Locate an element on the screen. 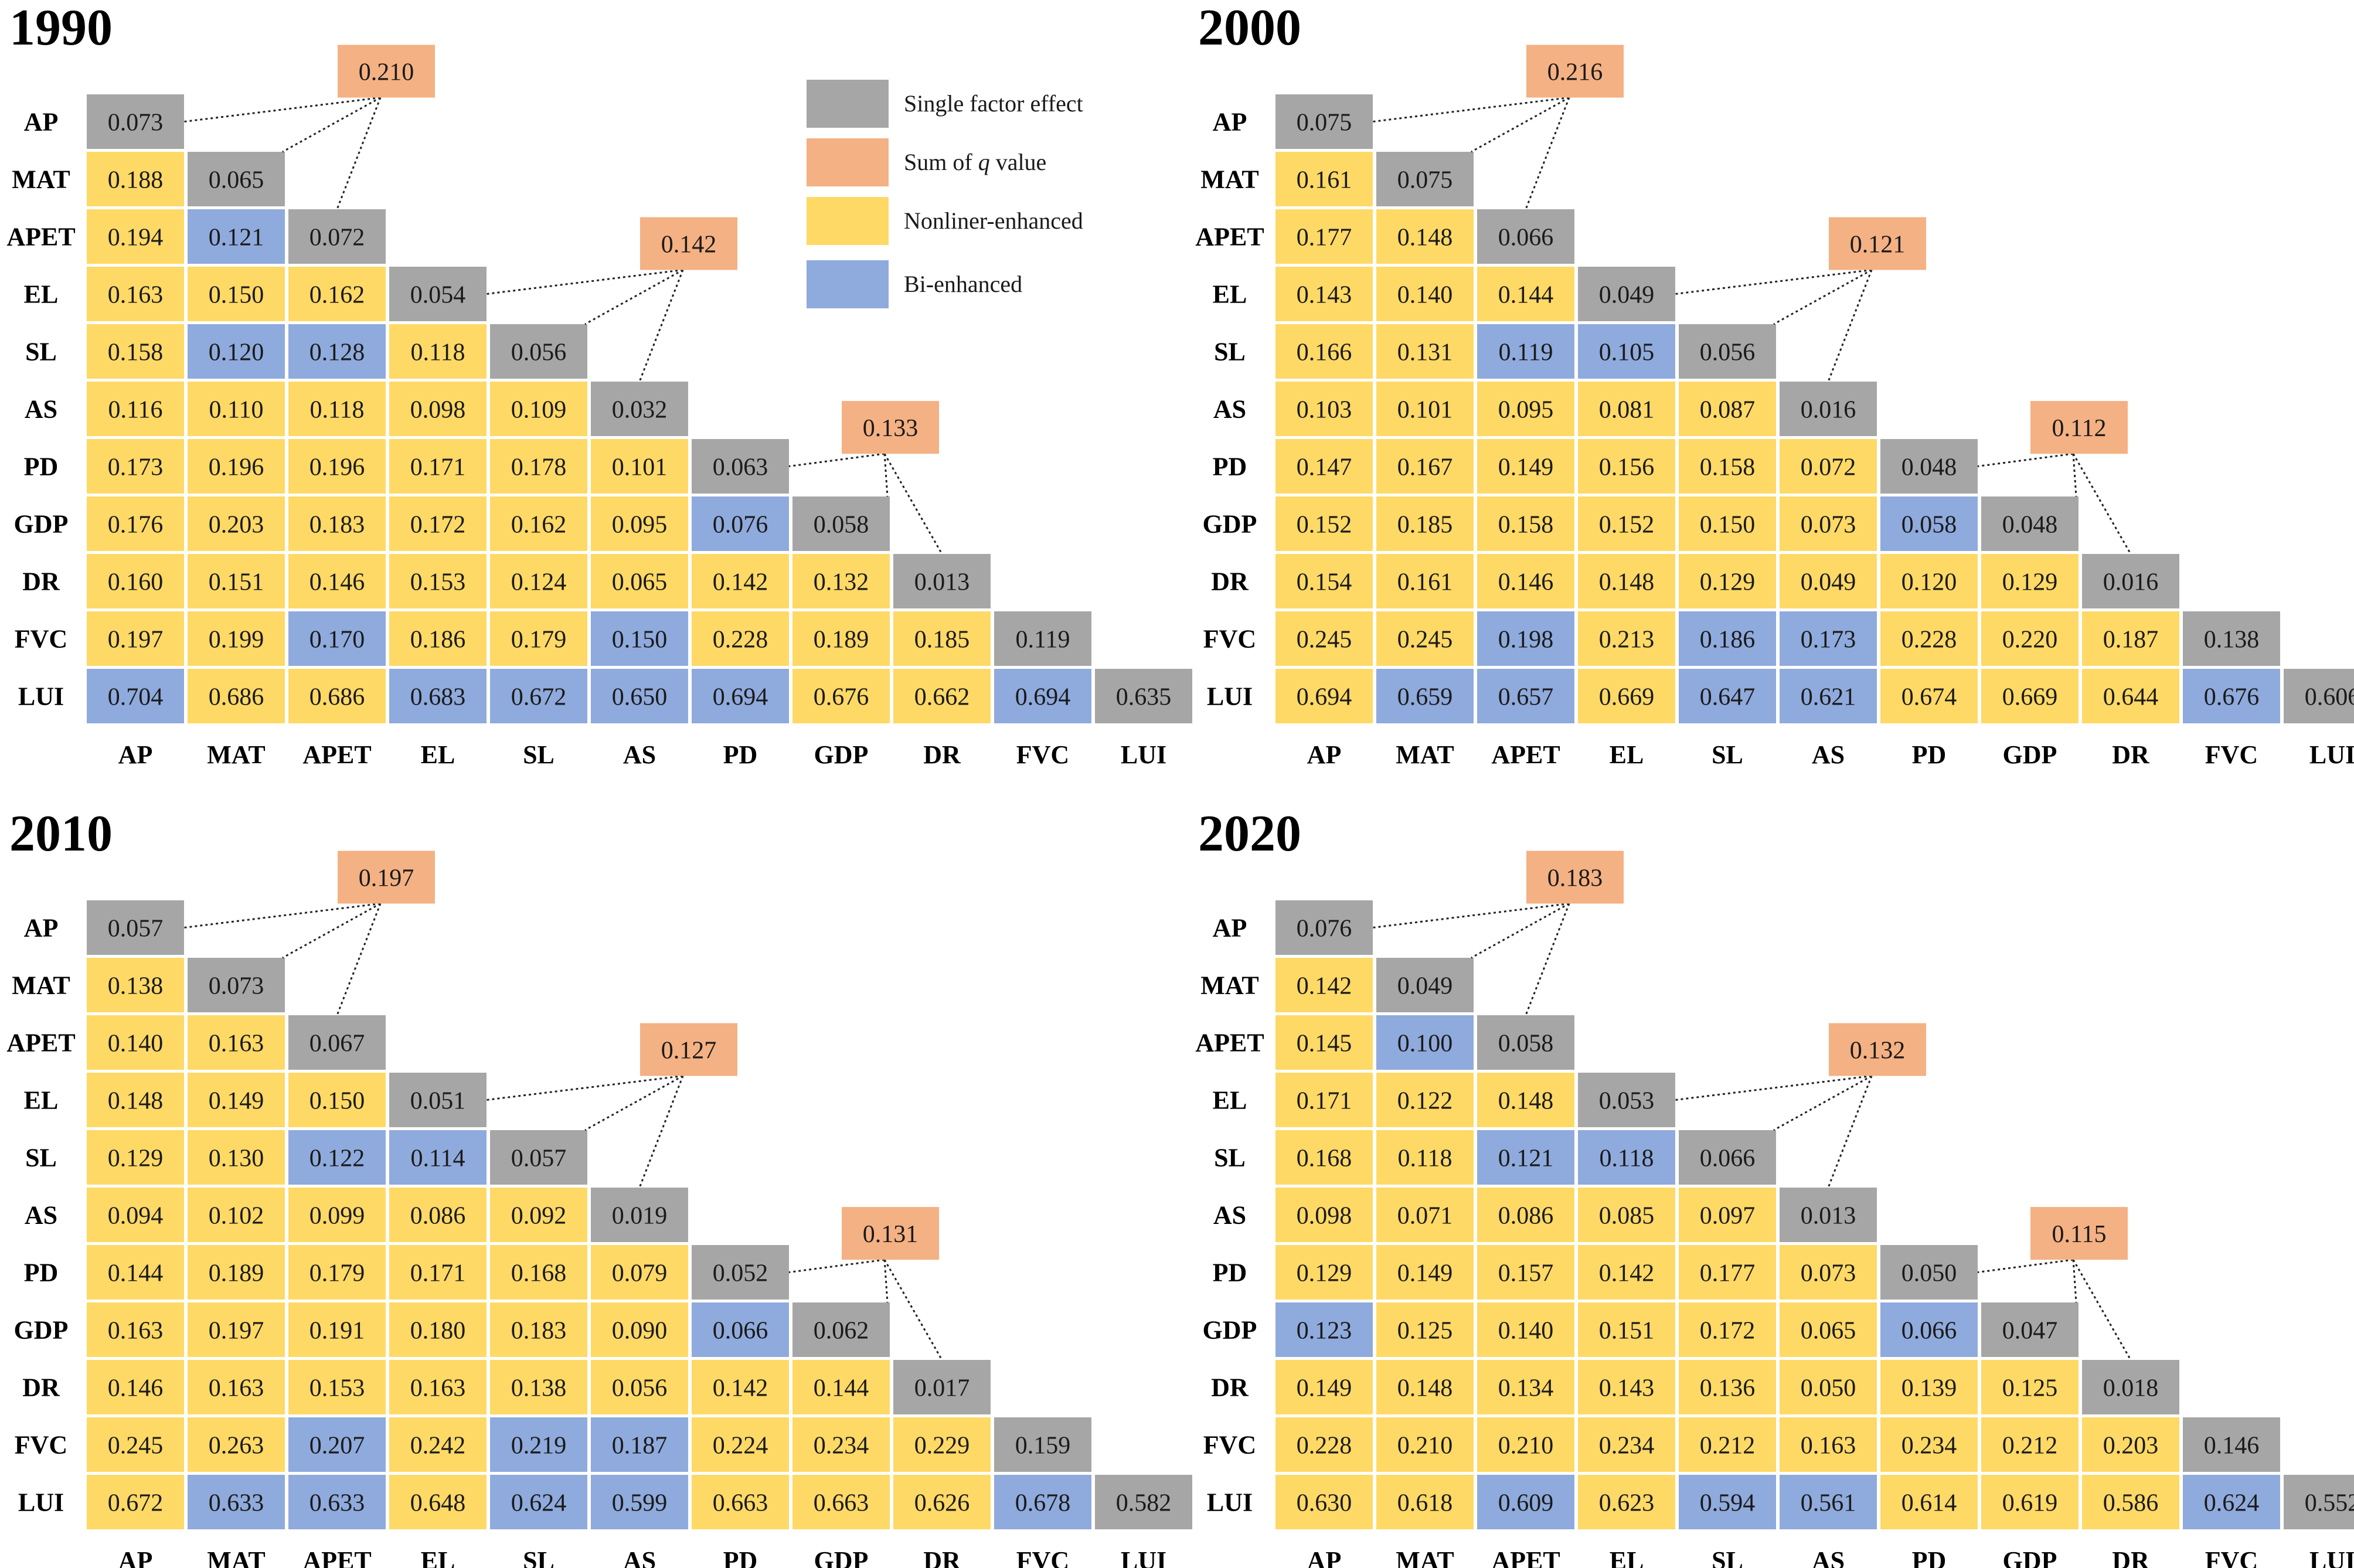 The width and height of the screenshot is (2354, 1568). cell-gdp-pd is located at coordinates (1929, 1330).